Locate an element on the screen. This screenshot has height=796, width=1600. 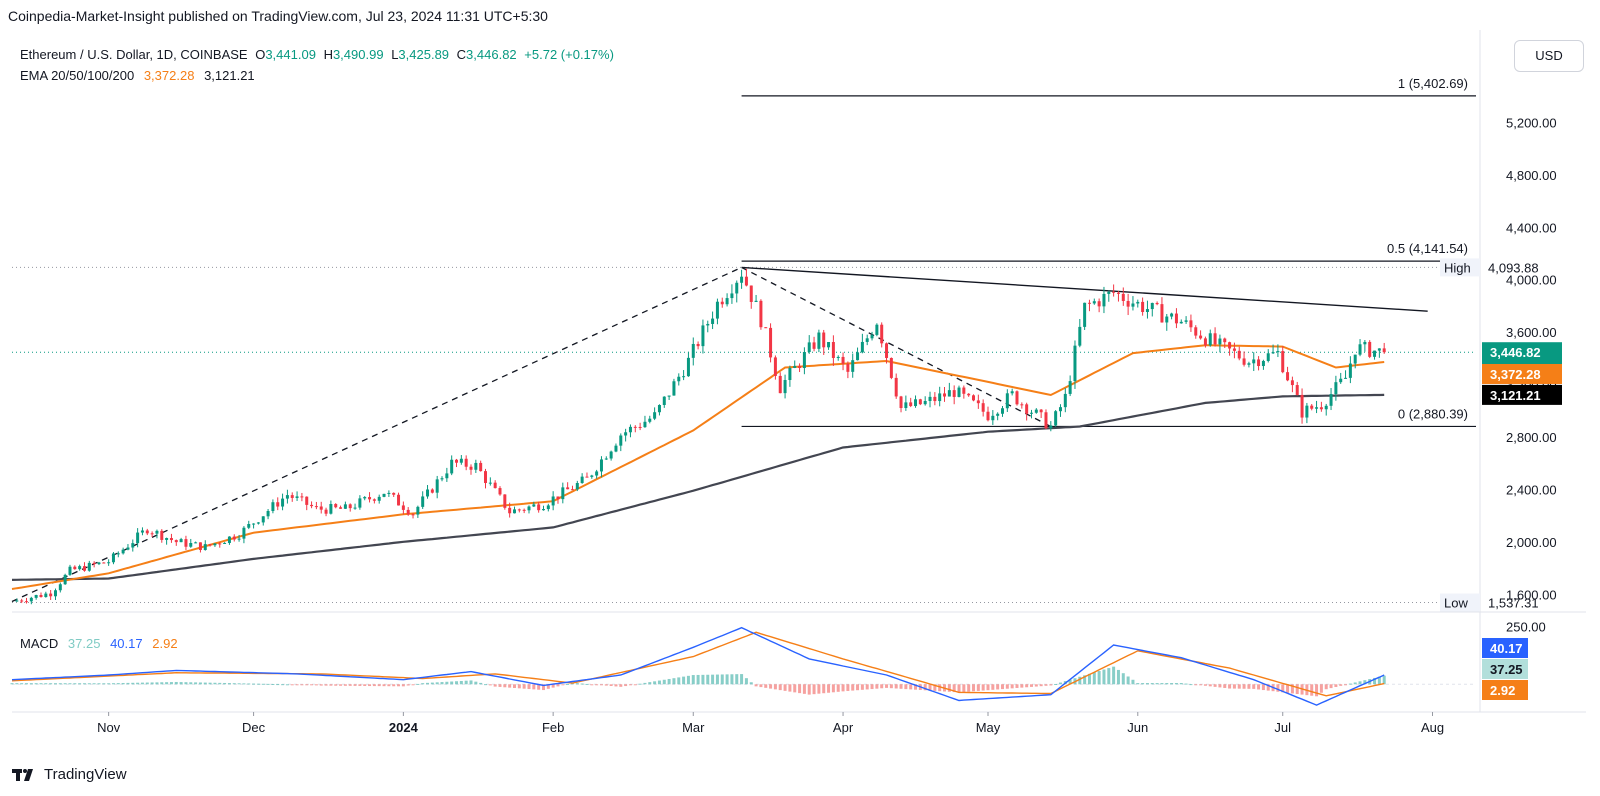
symbol-name: Ethereum / U.S. Dollar, 1D, COINBASE is located at coordinates (134, 54).